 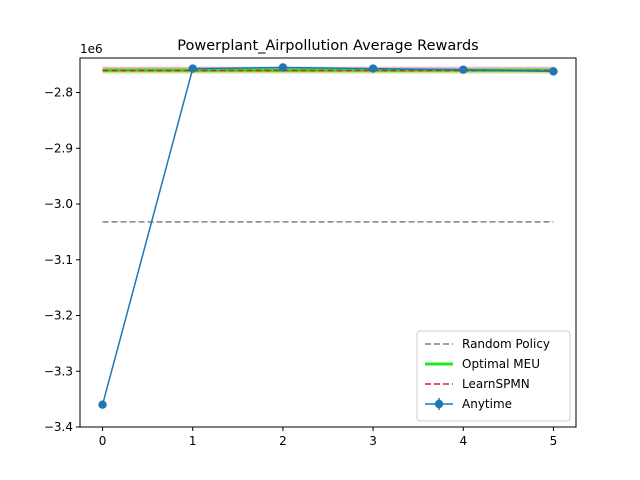 What do you see at coordinates (328, 437) in the screenshot?
I see `x-axis-ticks: 0 1 2 3 4 5` at bounding box center [328, 437].